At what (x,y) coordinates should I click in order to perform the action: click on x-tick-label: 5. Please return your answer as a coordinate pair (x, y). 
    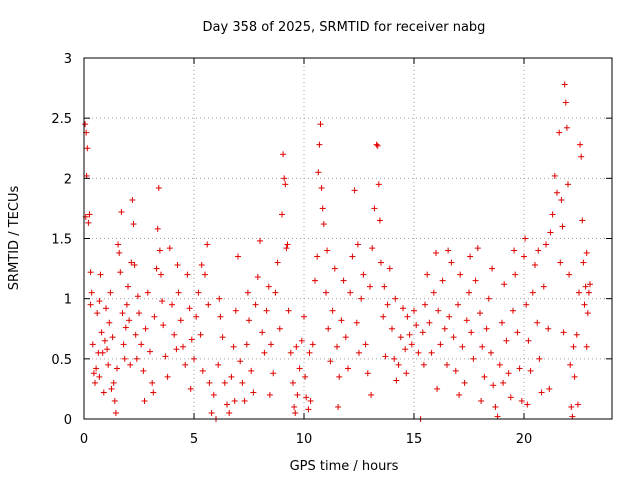
    Looking at the image, I should click on (194, 439).